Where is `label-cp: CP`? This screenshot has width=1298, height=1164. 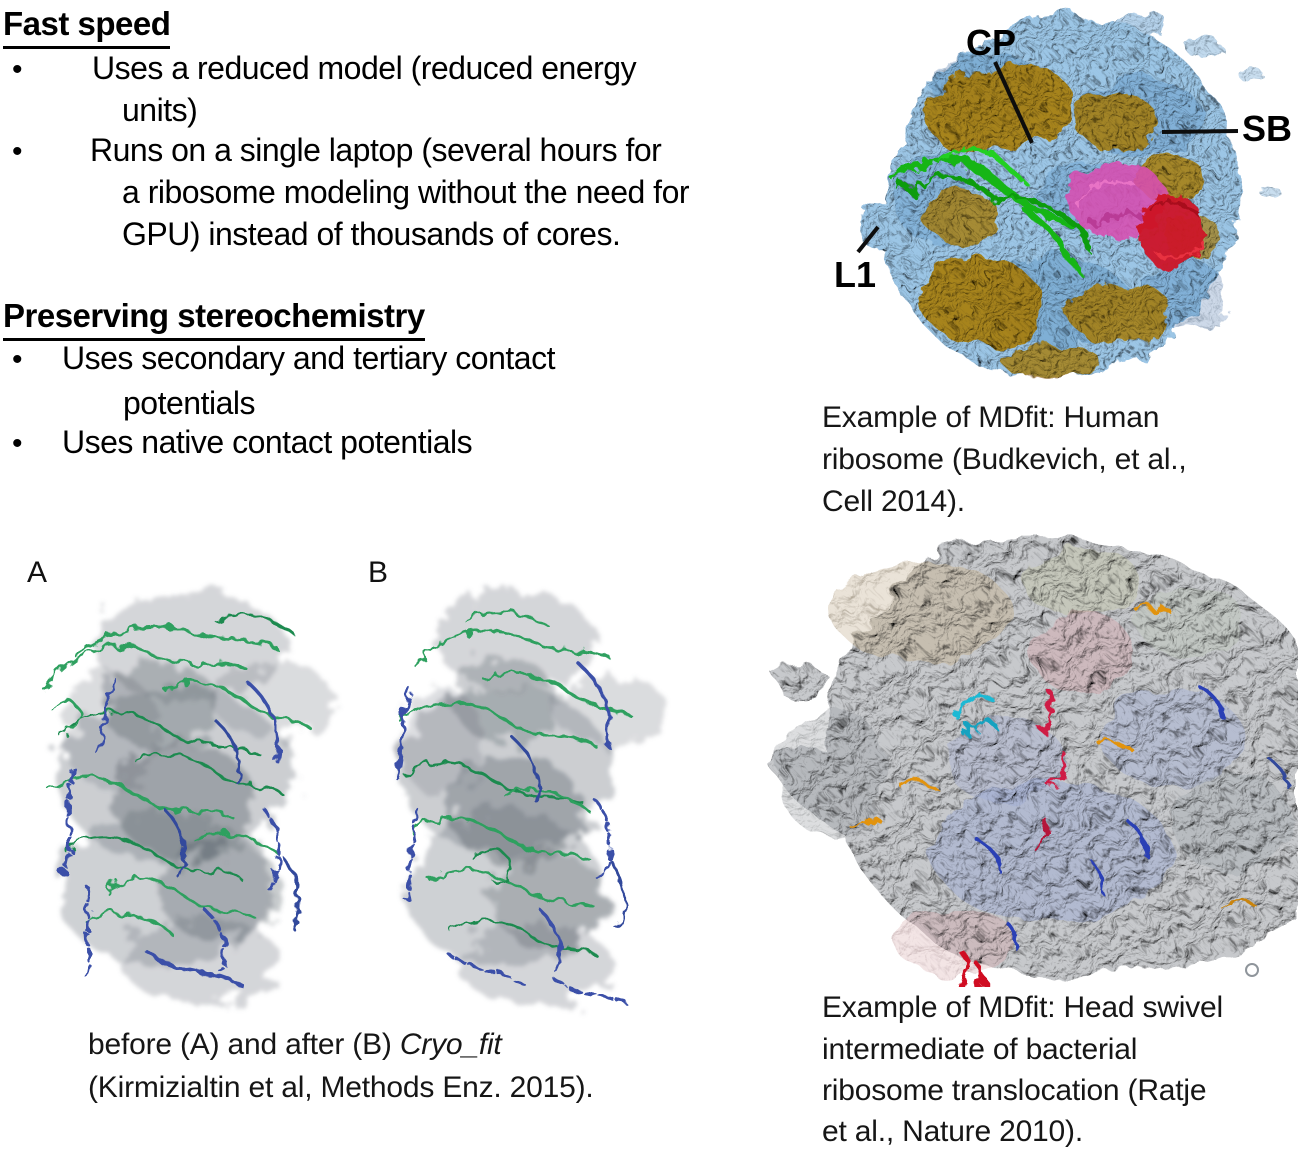
label-cp: CP is located at coordinates (991, 42).